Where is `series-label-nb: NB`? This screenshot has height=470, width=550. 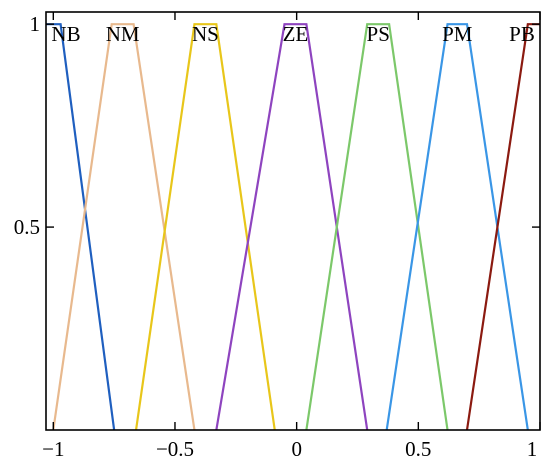 series-label-nb: NB is located at coordinates (65, 34).